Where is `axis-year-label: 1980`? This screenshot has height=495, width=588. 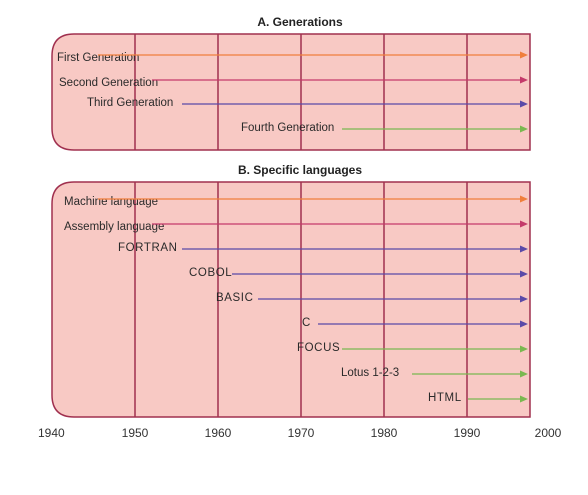
axis-year-label: 1980 is located at coordinates (384, 433).